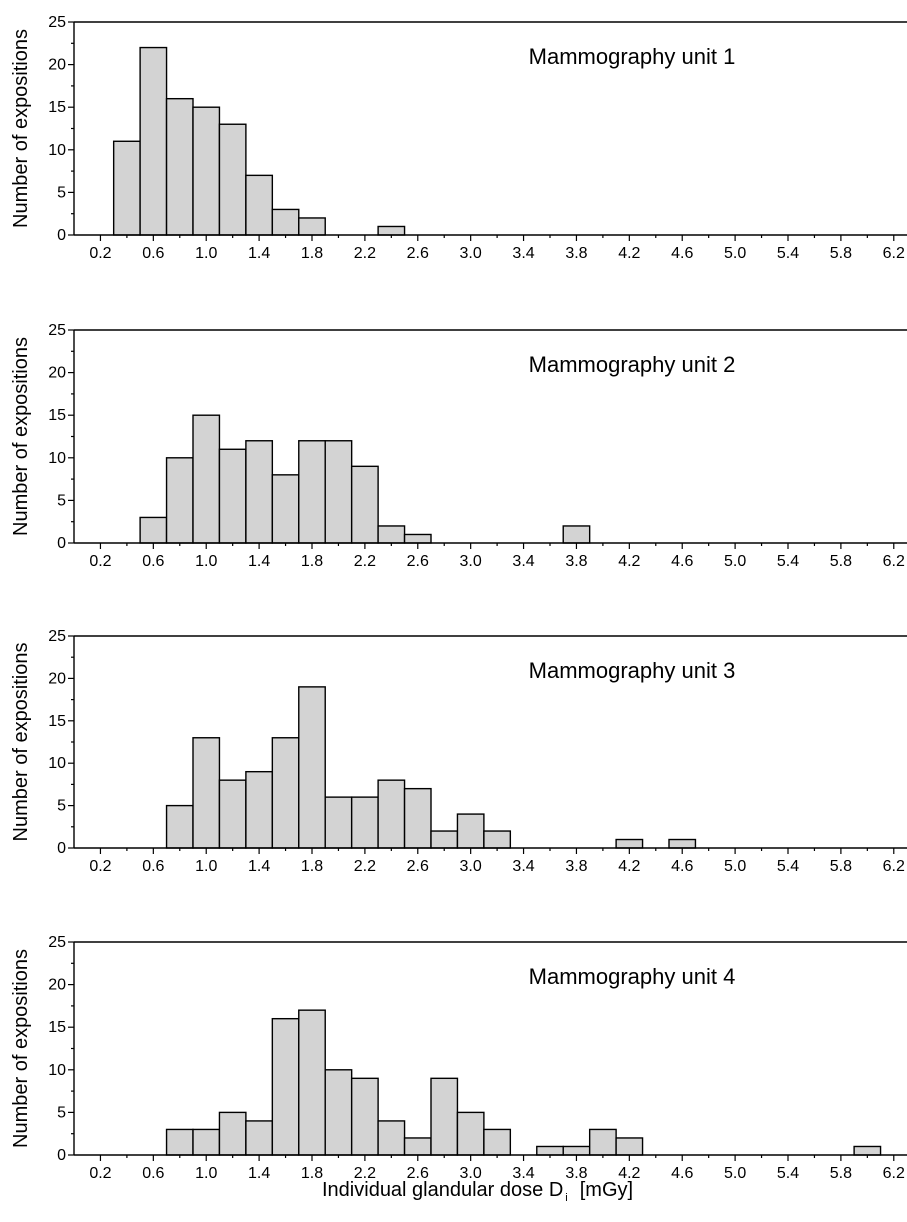 The height and width of the screenshot is (1222, 907). I want to click on x-tick-label: 0.6, so click(153, 561).